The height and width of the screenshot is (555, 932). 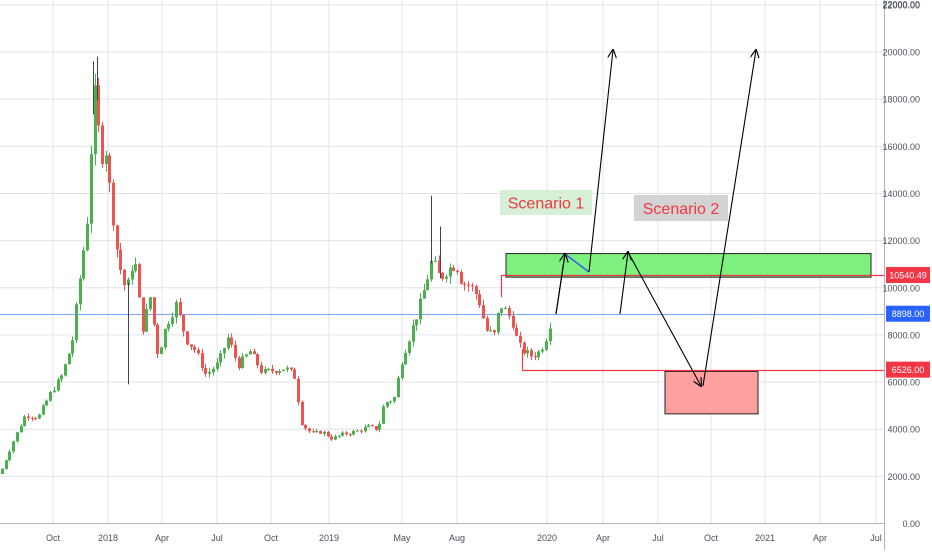 What do you see at coordinates (402, 538) in the screenshot?
I see `x-tick-label: May` at bounding box center [402, 538].